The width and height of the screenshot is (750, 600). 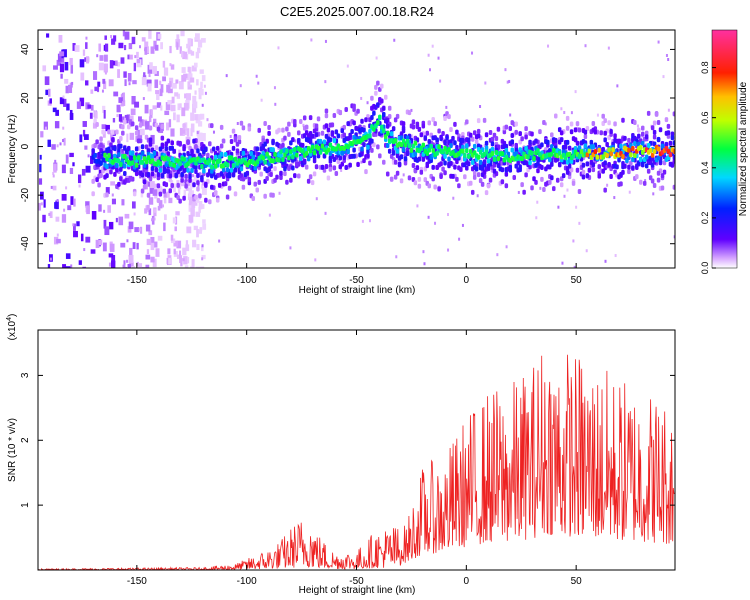 I want to click on snr-y-tick-label: 3, so click(x=25, y=375).